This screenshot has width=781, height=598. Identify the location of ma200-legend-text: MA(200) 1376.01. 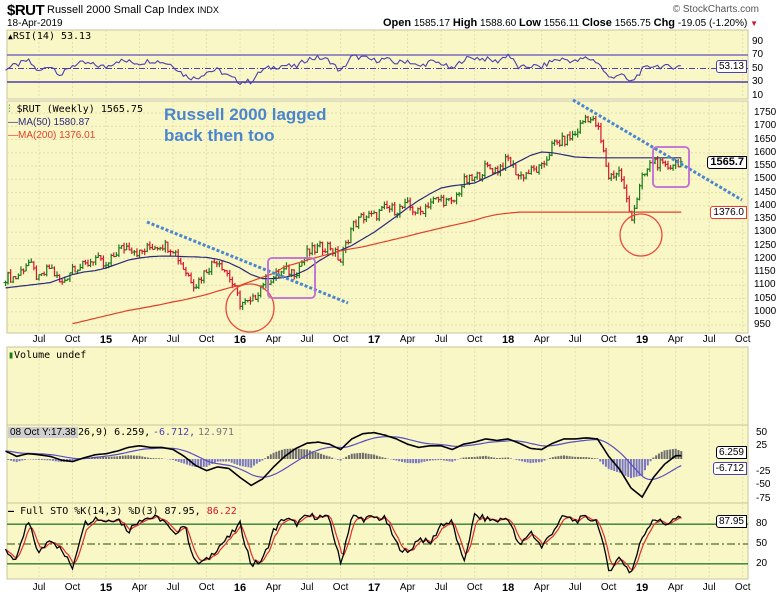
(57, 135).